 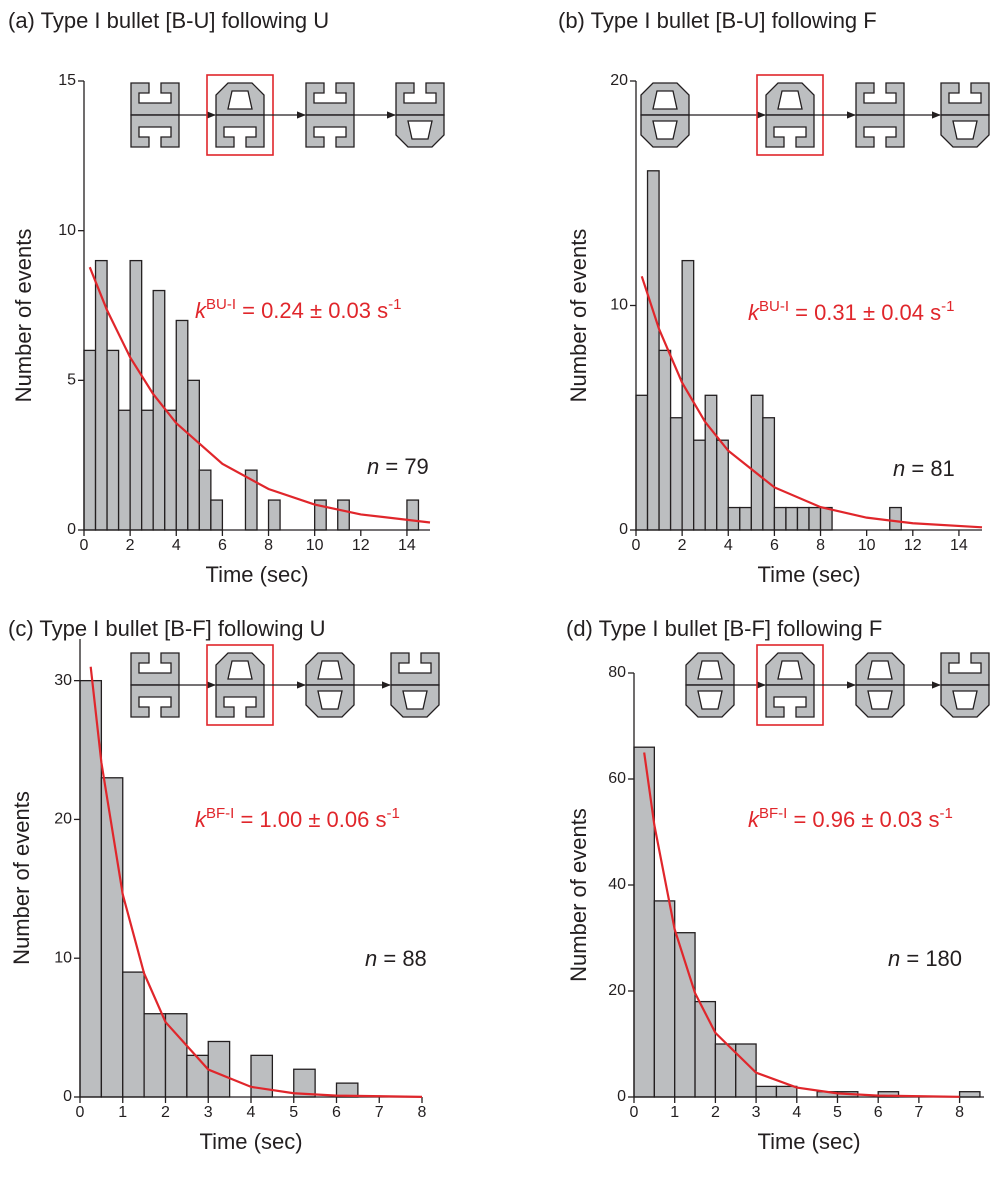 I want to click on y-tick-label: 60, so click(x=617, y=778).